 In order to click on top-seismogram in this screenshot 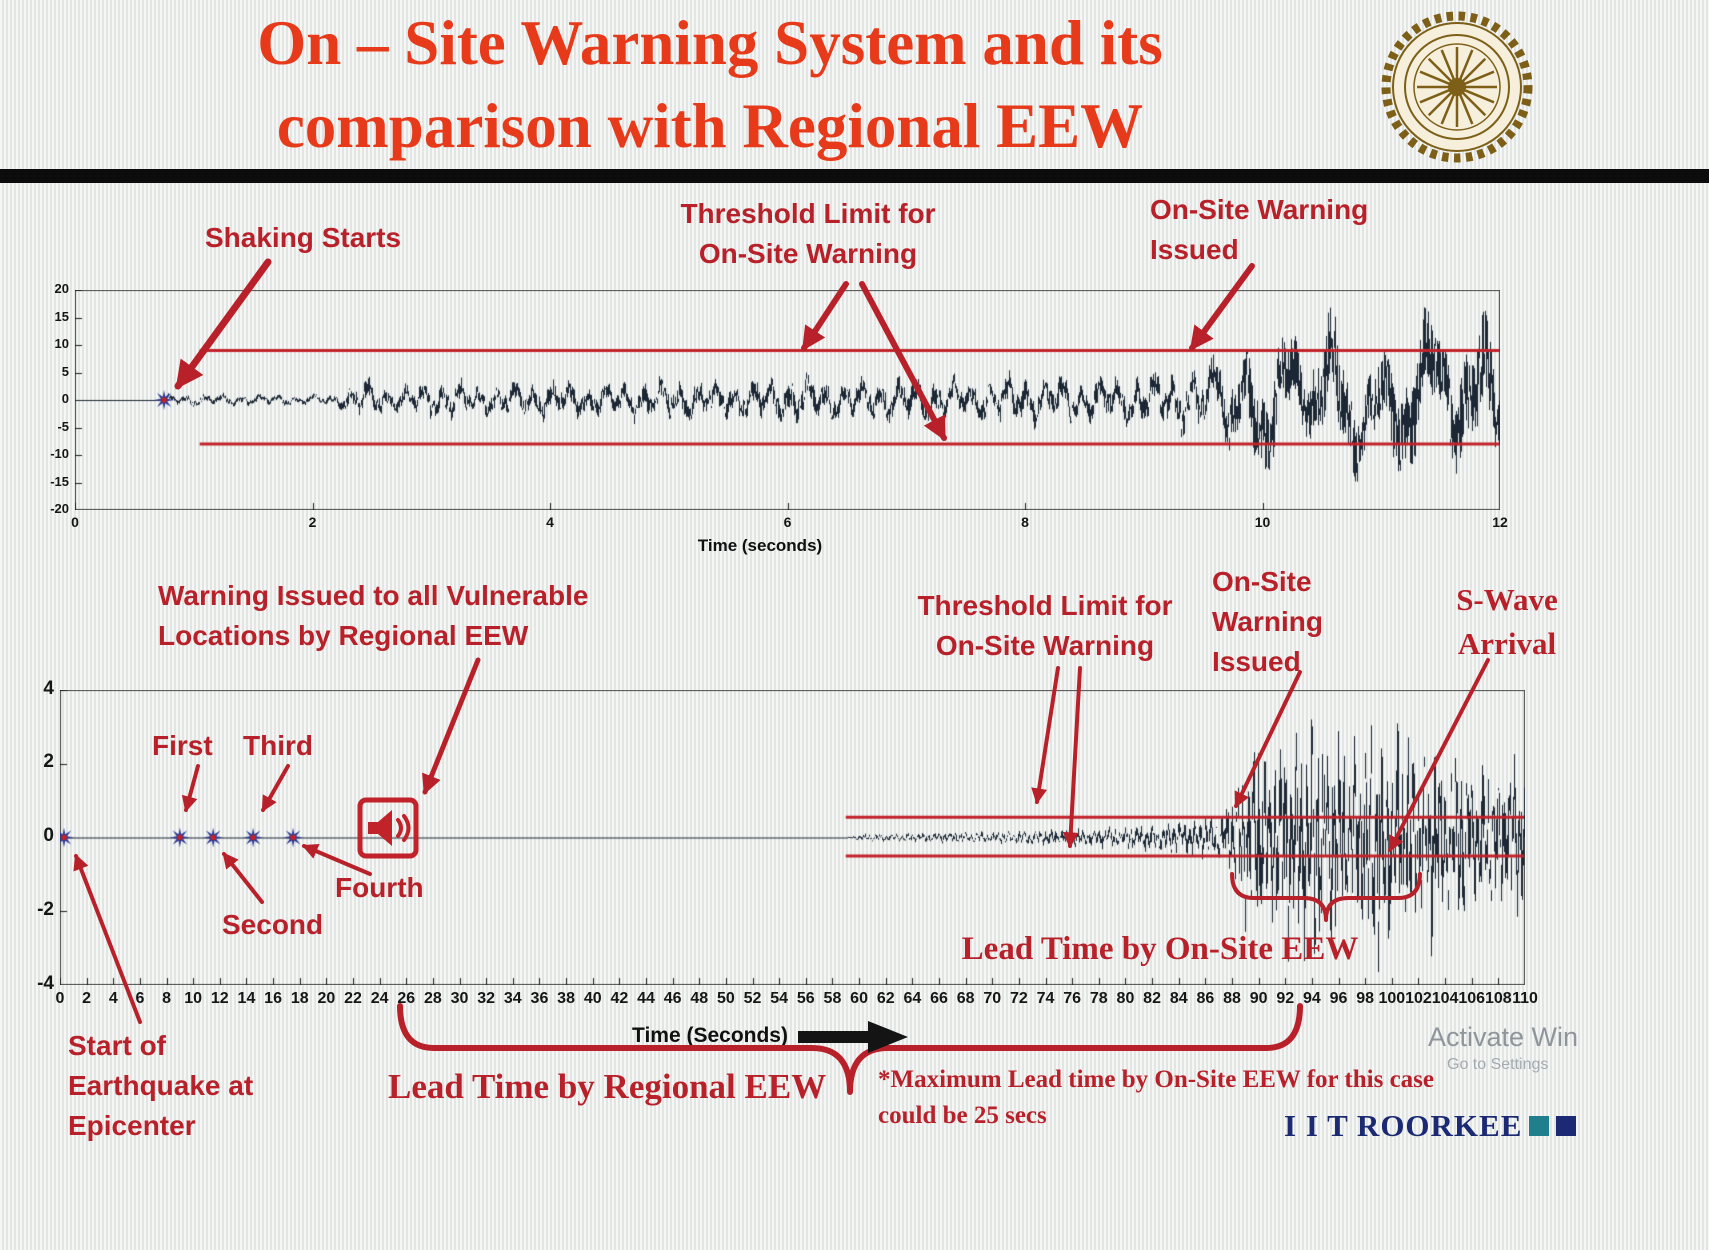, I will do `click(787, 400)`.